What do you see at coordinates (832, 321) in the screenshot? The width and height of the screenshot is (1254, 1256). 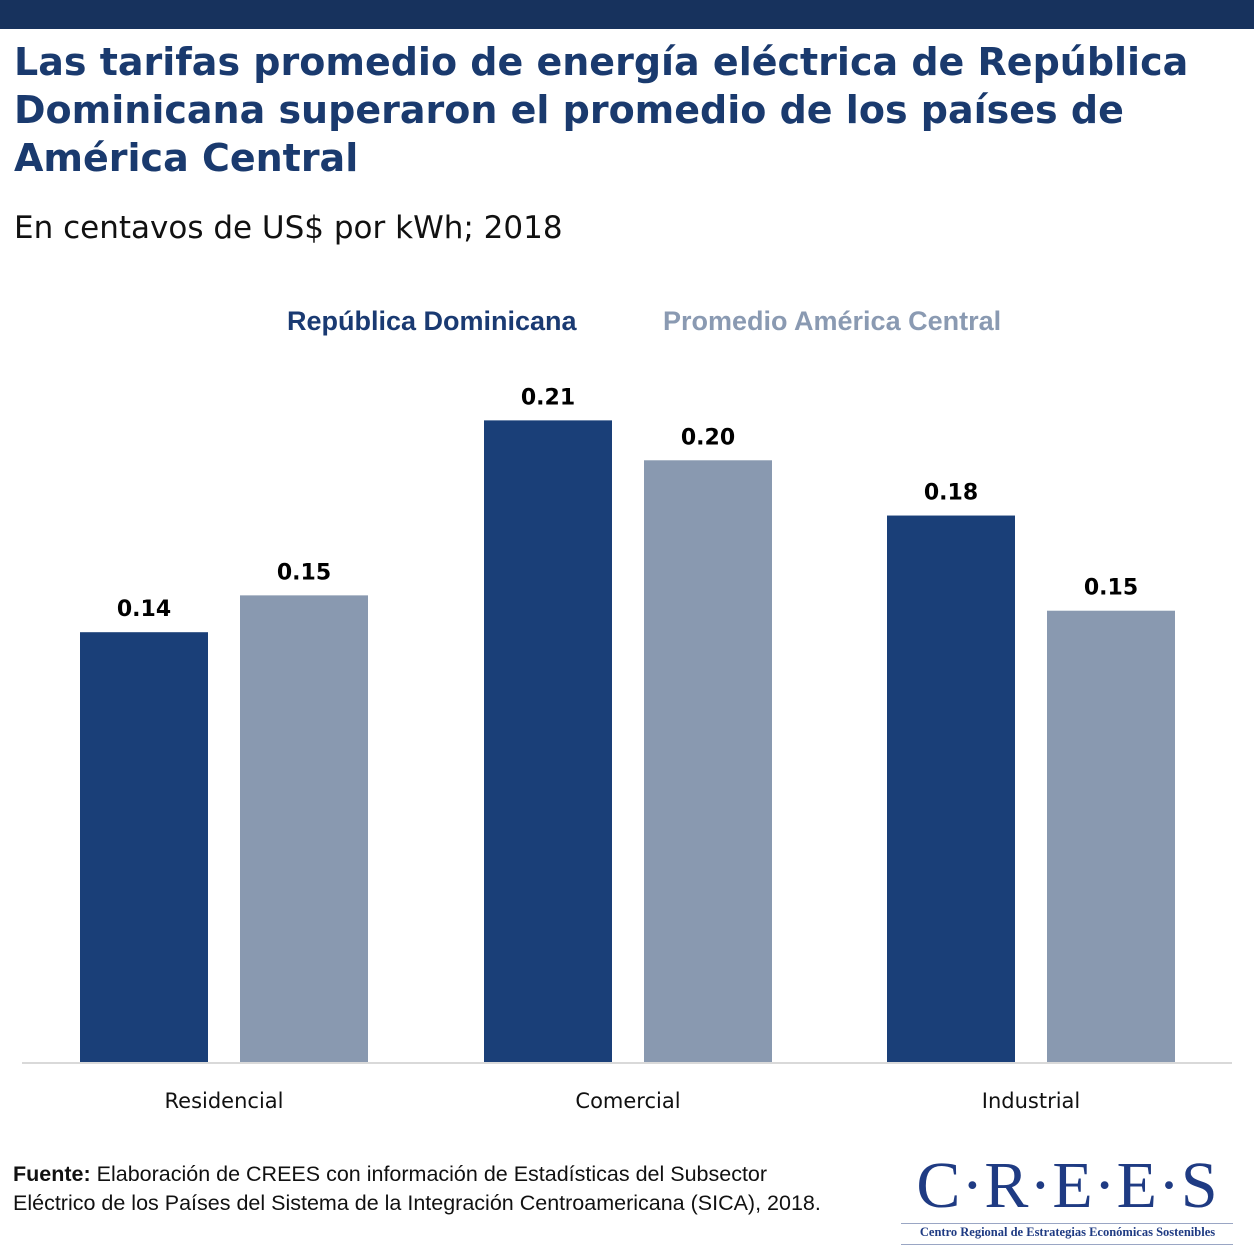 I see `legend-promedio-america-central: Promedio América Central` at bounding box center [832, 321].